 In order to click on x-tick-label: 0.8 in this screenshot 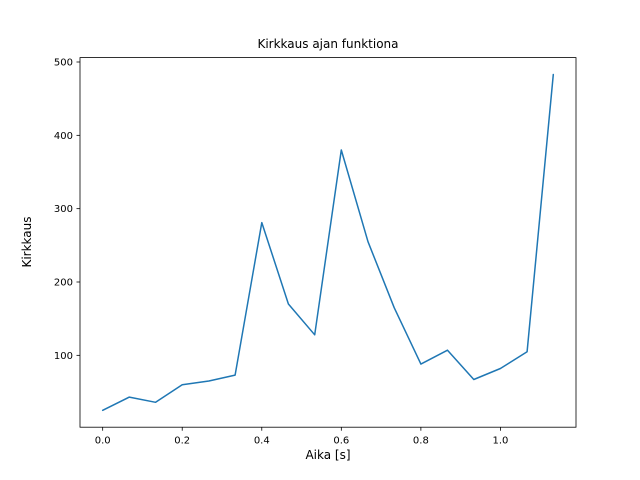, I will do `click(421, 441)`.